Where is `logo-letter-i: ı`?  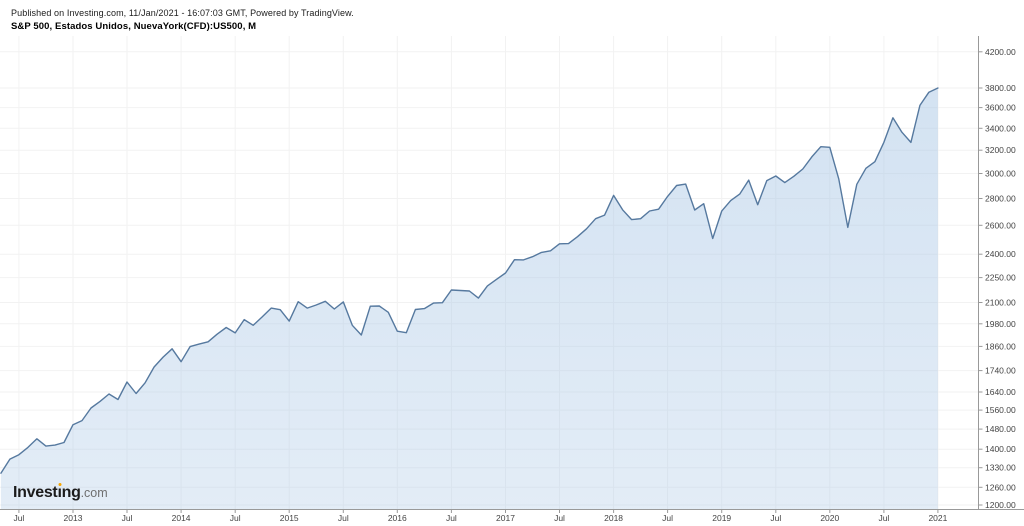 logo-letter-i: ı is located at coordinates (59, 491).